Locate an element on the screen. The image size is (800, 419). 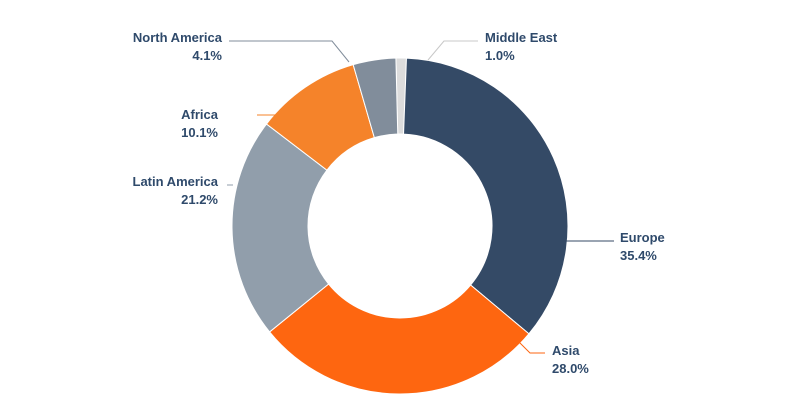
leader-line-asia is located at coordinates (531, 347).